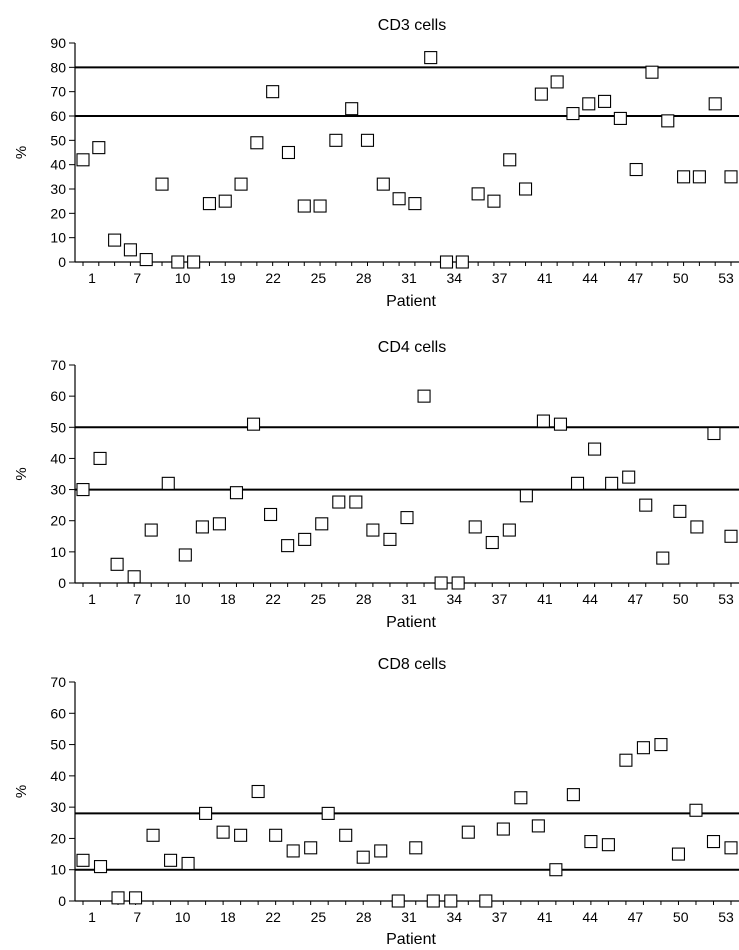 This screenshot has width=739, height=950. What do you see at coordinates (412, 664) in the screenshot?
I see `chart-title: CD8 cells` at bounding box center [412, 664].